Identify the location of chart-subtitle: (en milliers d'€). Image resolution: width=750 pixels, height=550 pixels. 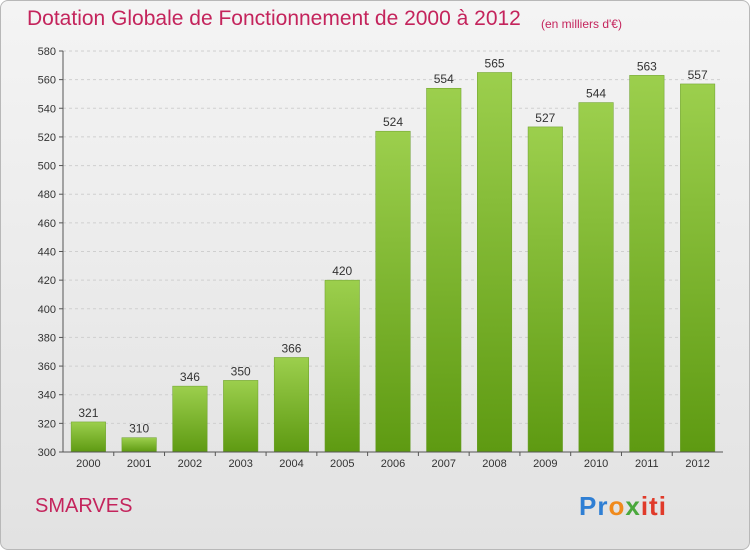
(581, 24).